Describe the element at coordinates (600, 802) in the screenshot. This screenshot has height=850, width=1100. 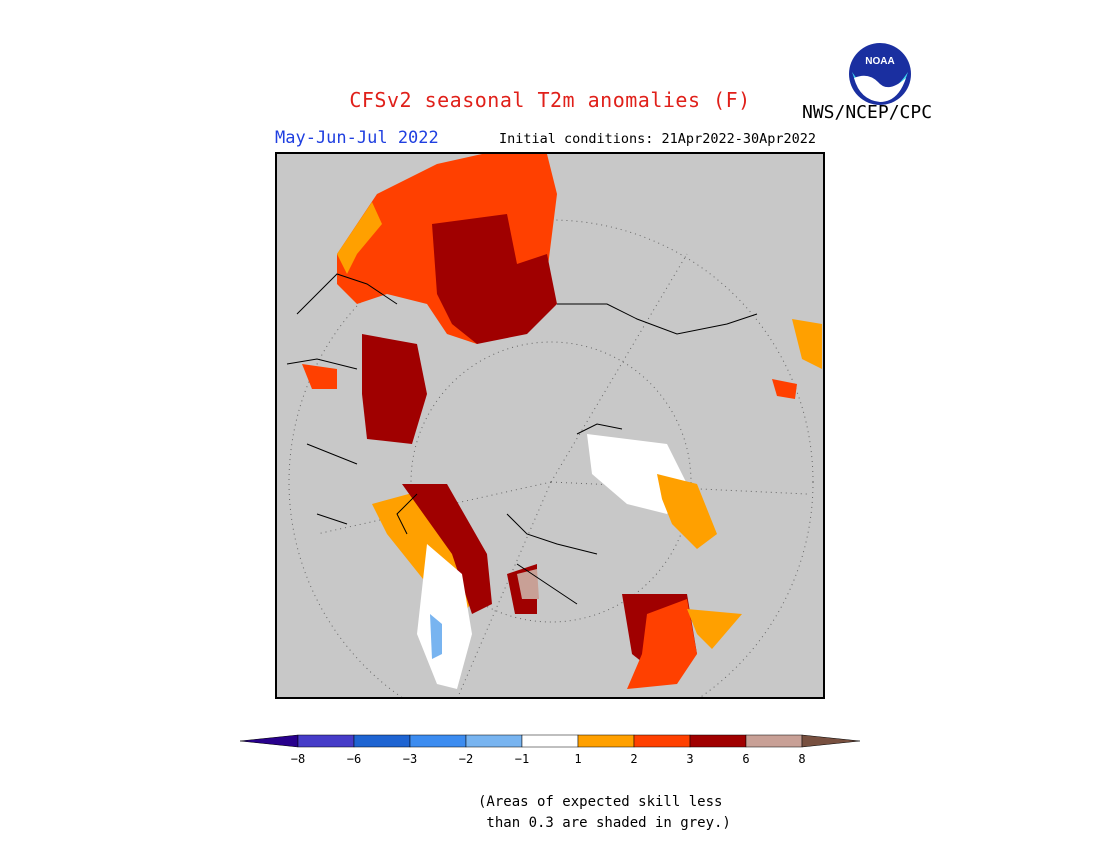
I see `skill-footnote-line1: (Areas of expected skill less` at that location.